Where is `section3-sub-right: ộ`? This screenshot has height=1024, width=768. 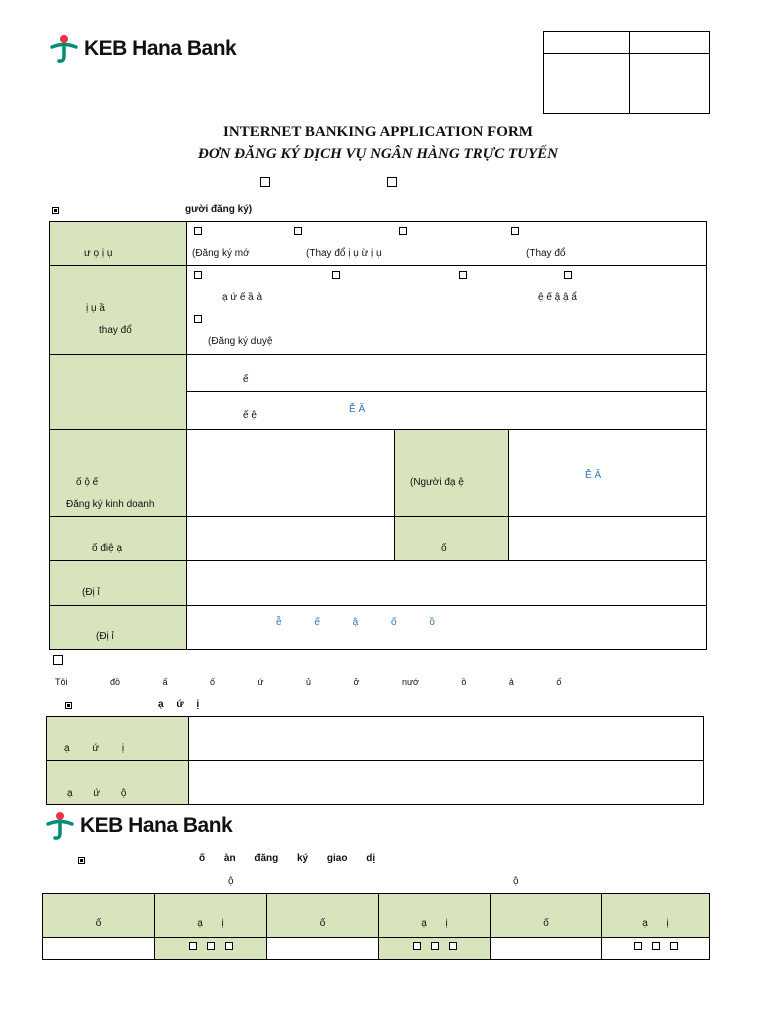
section3-sub-right: ộ is located at coordinates (516, 881).